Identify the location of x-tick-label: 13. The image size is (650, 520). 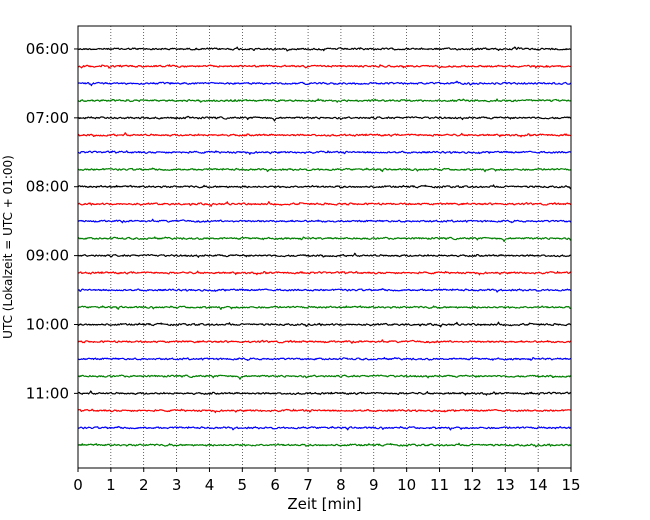
(505, 485).